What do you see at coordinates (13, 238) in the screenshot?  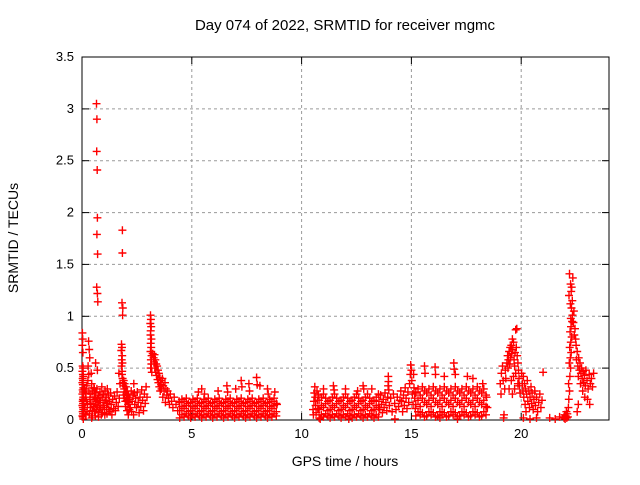 I see `y-axis-label: SRMTID / TECUs` at bounding box center [13, 238].